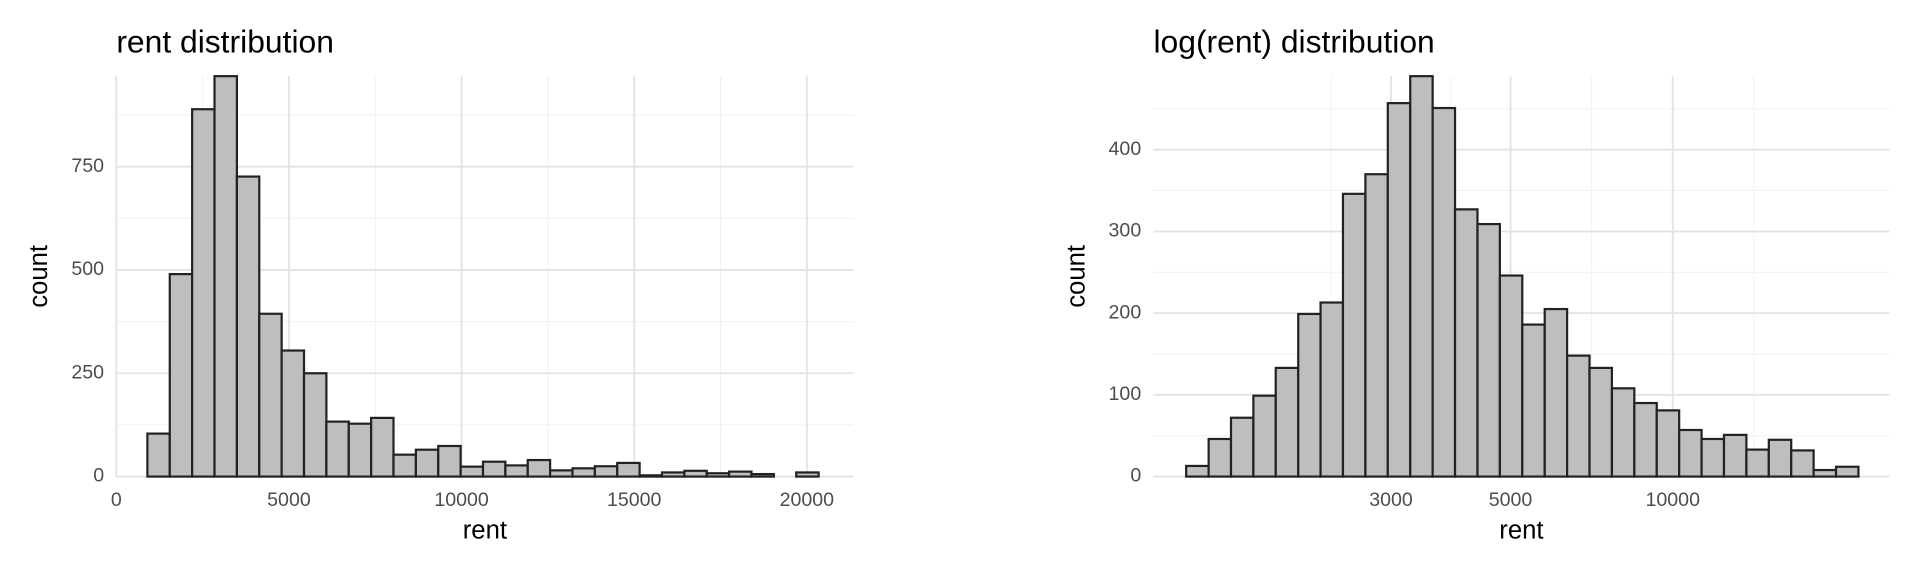 Image resolution: width=1920 pixels, height=576 pixels. I want to click on y-tick-label: 400, so click(1125, 149).